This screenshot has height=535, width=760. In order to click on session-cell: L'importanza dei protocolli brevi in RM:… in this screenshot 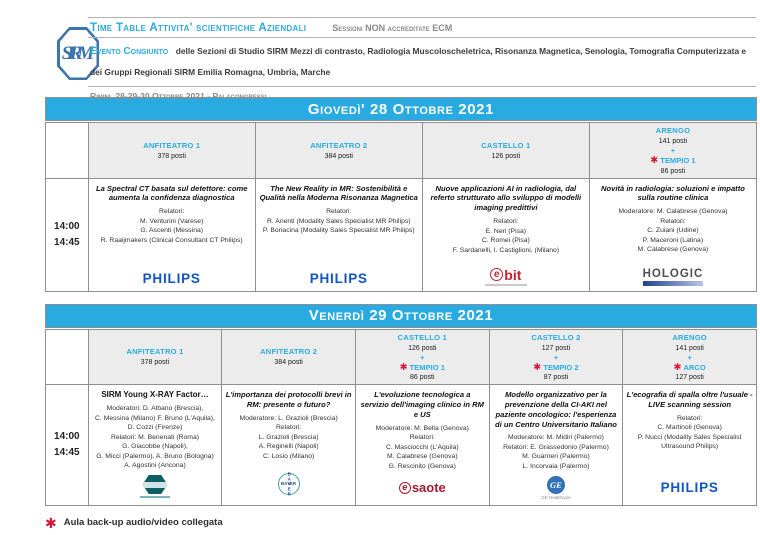, I will do `click(288, 445)`.